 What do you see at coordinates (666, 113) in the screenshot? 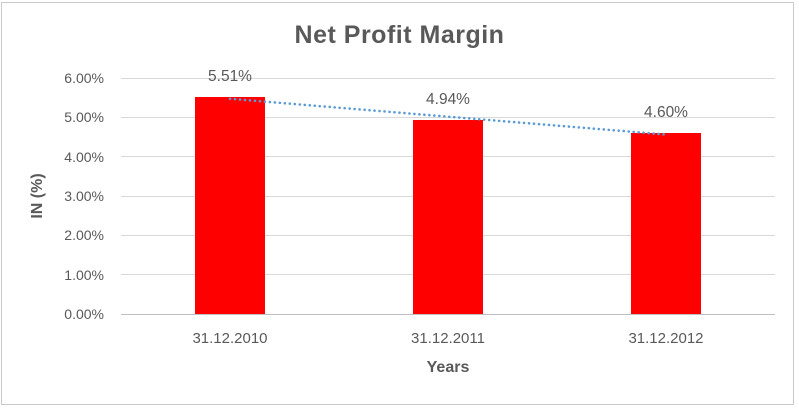
I see `bar-data-label: 4.60%` at bounding box center [666, 113].